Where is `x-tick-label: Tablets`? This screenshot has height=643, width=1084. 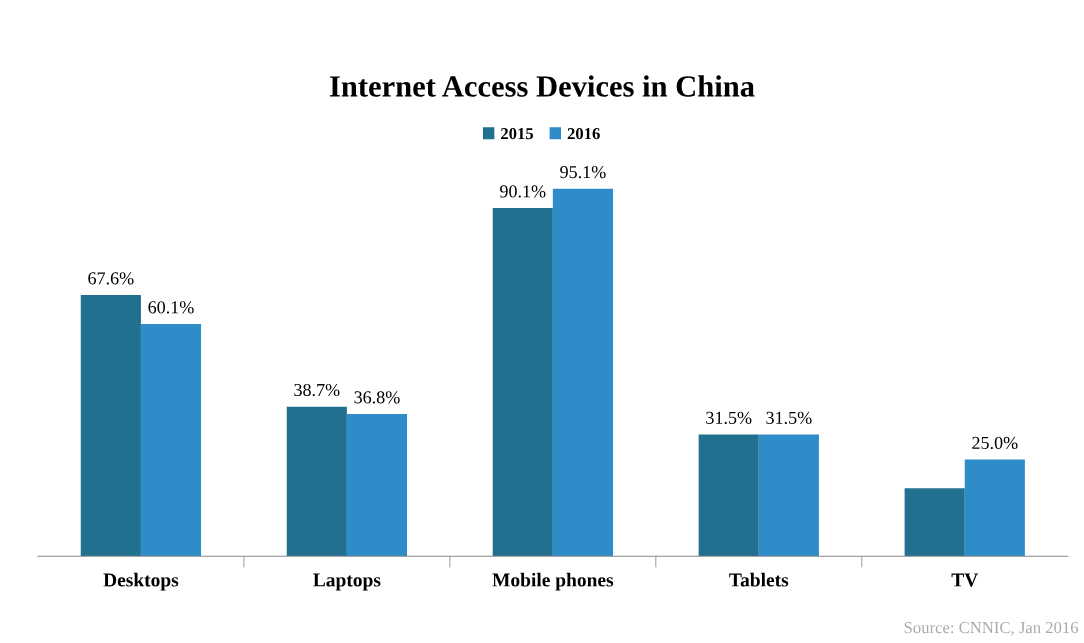
x-tick-label: Tablets is located at coordinates (759, 579).